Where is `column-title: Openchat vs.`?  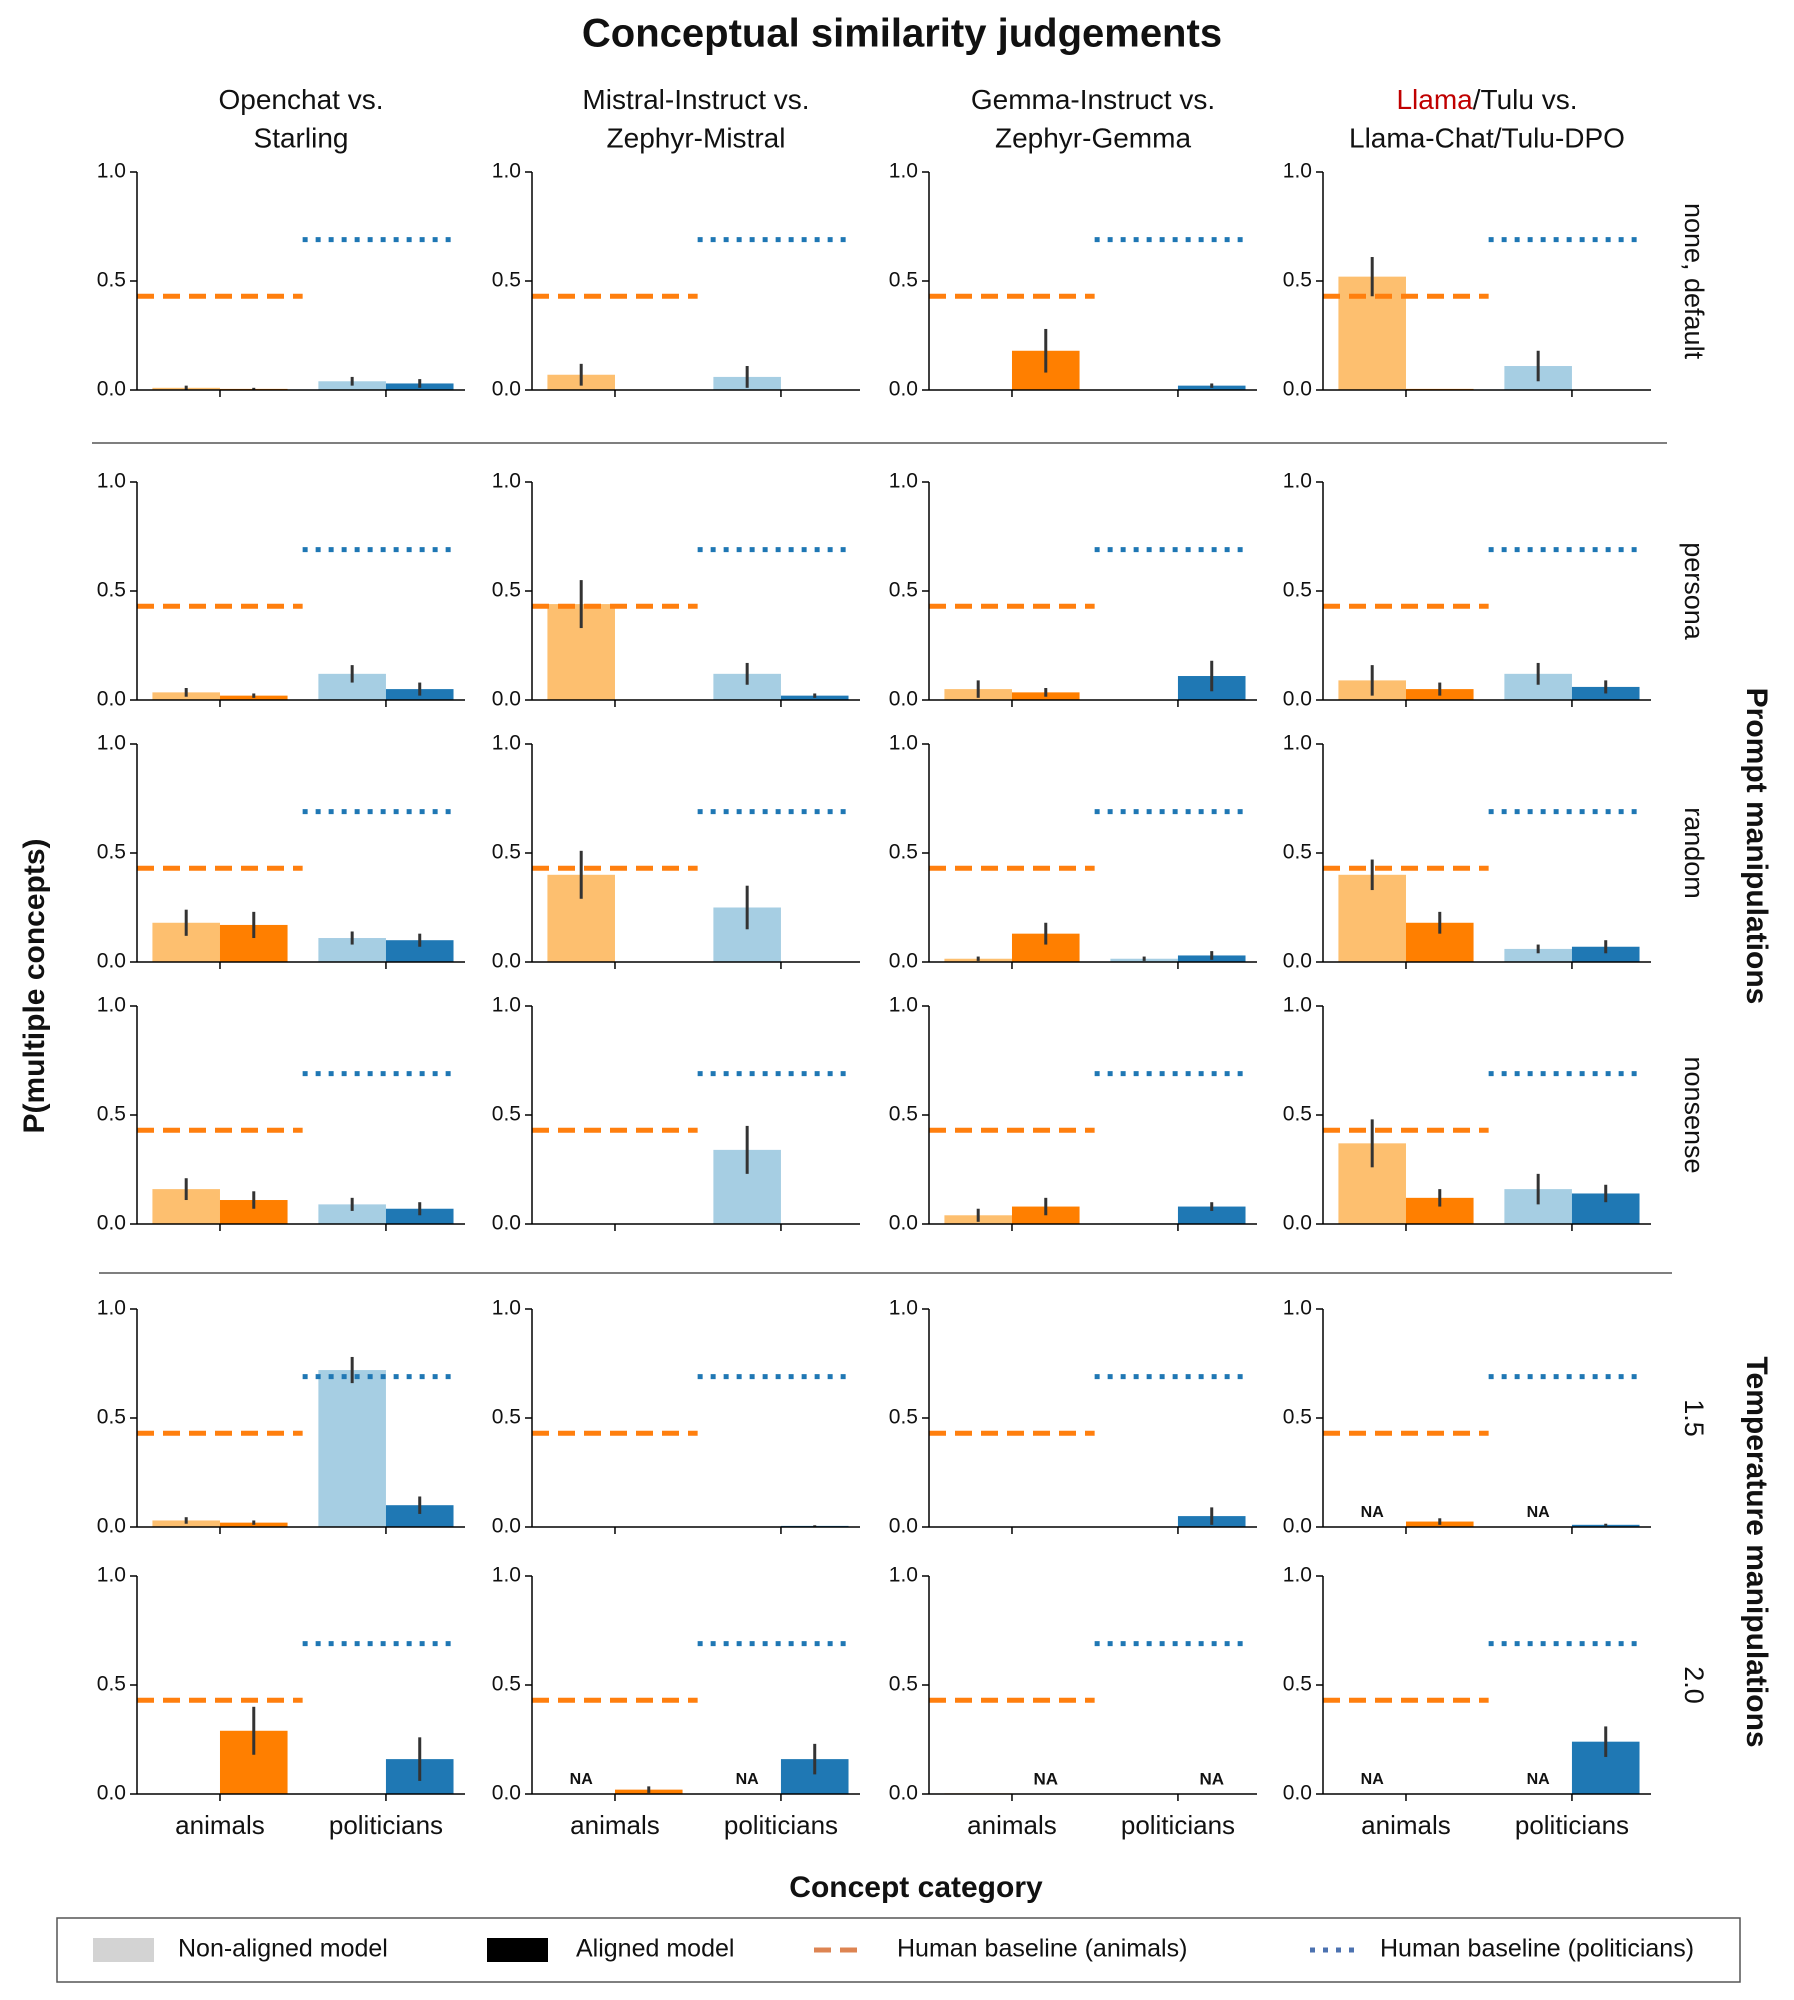
column-title: Openchat vs. is located at coordinates (301, 99).